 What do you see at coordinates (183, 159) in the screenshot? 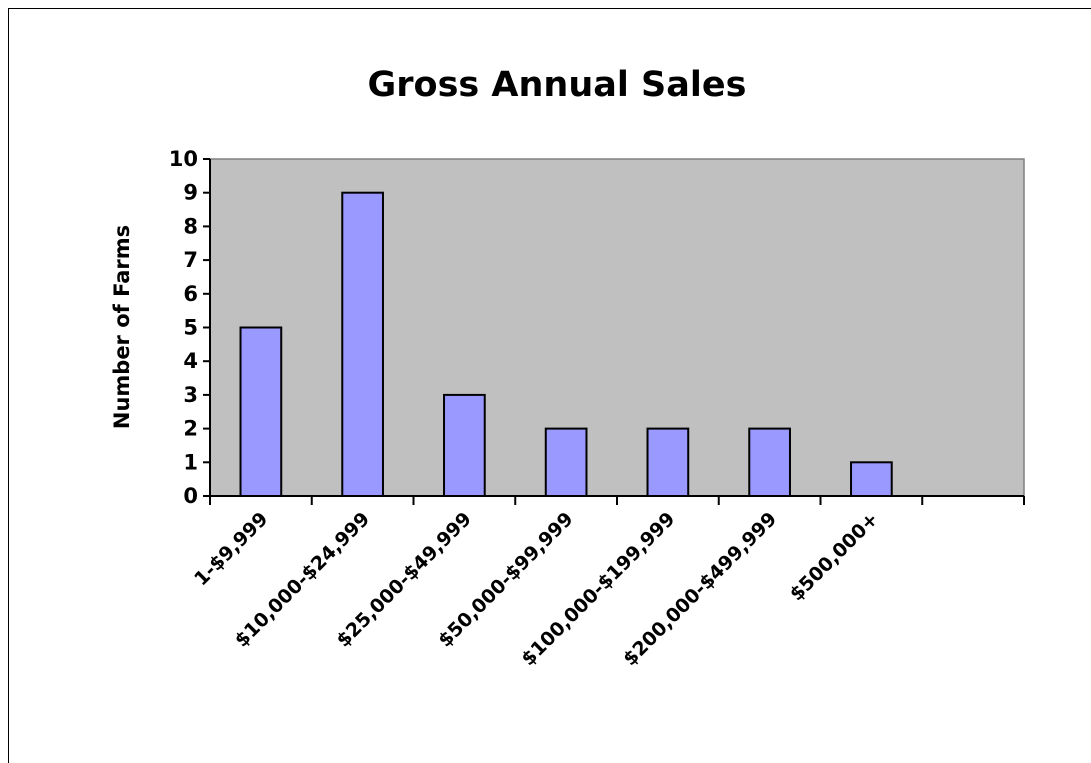
I see `y-tick-label: 10` at bounding box center [183, 159].